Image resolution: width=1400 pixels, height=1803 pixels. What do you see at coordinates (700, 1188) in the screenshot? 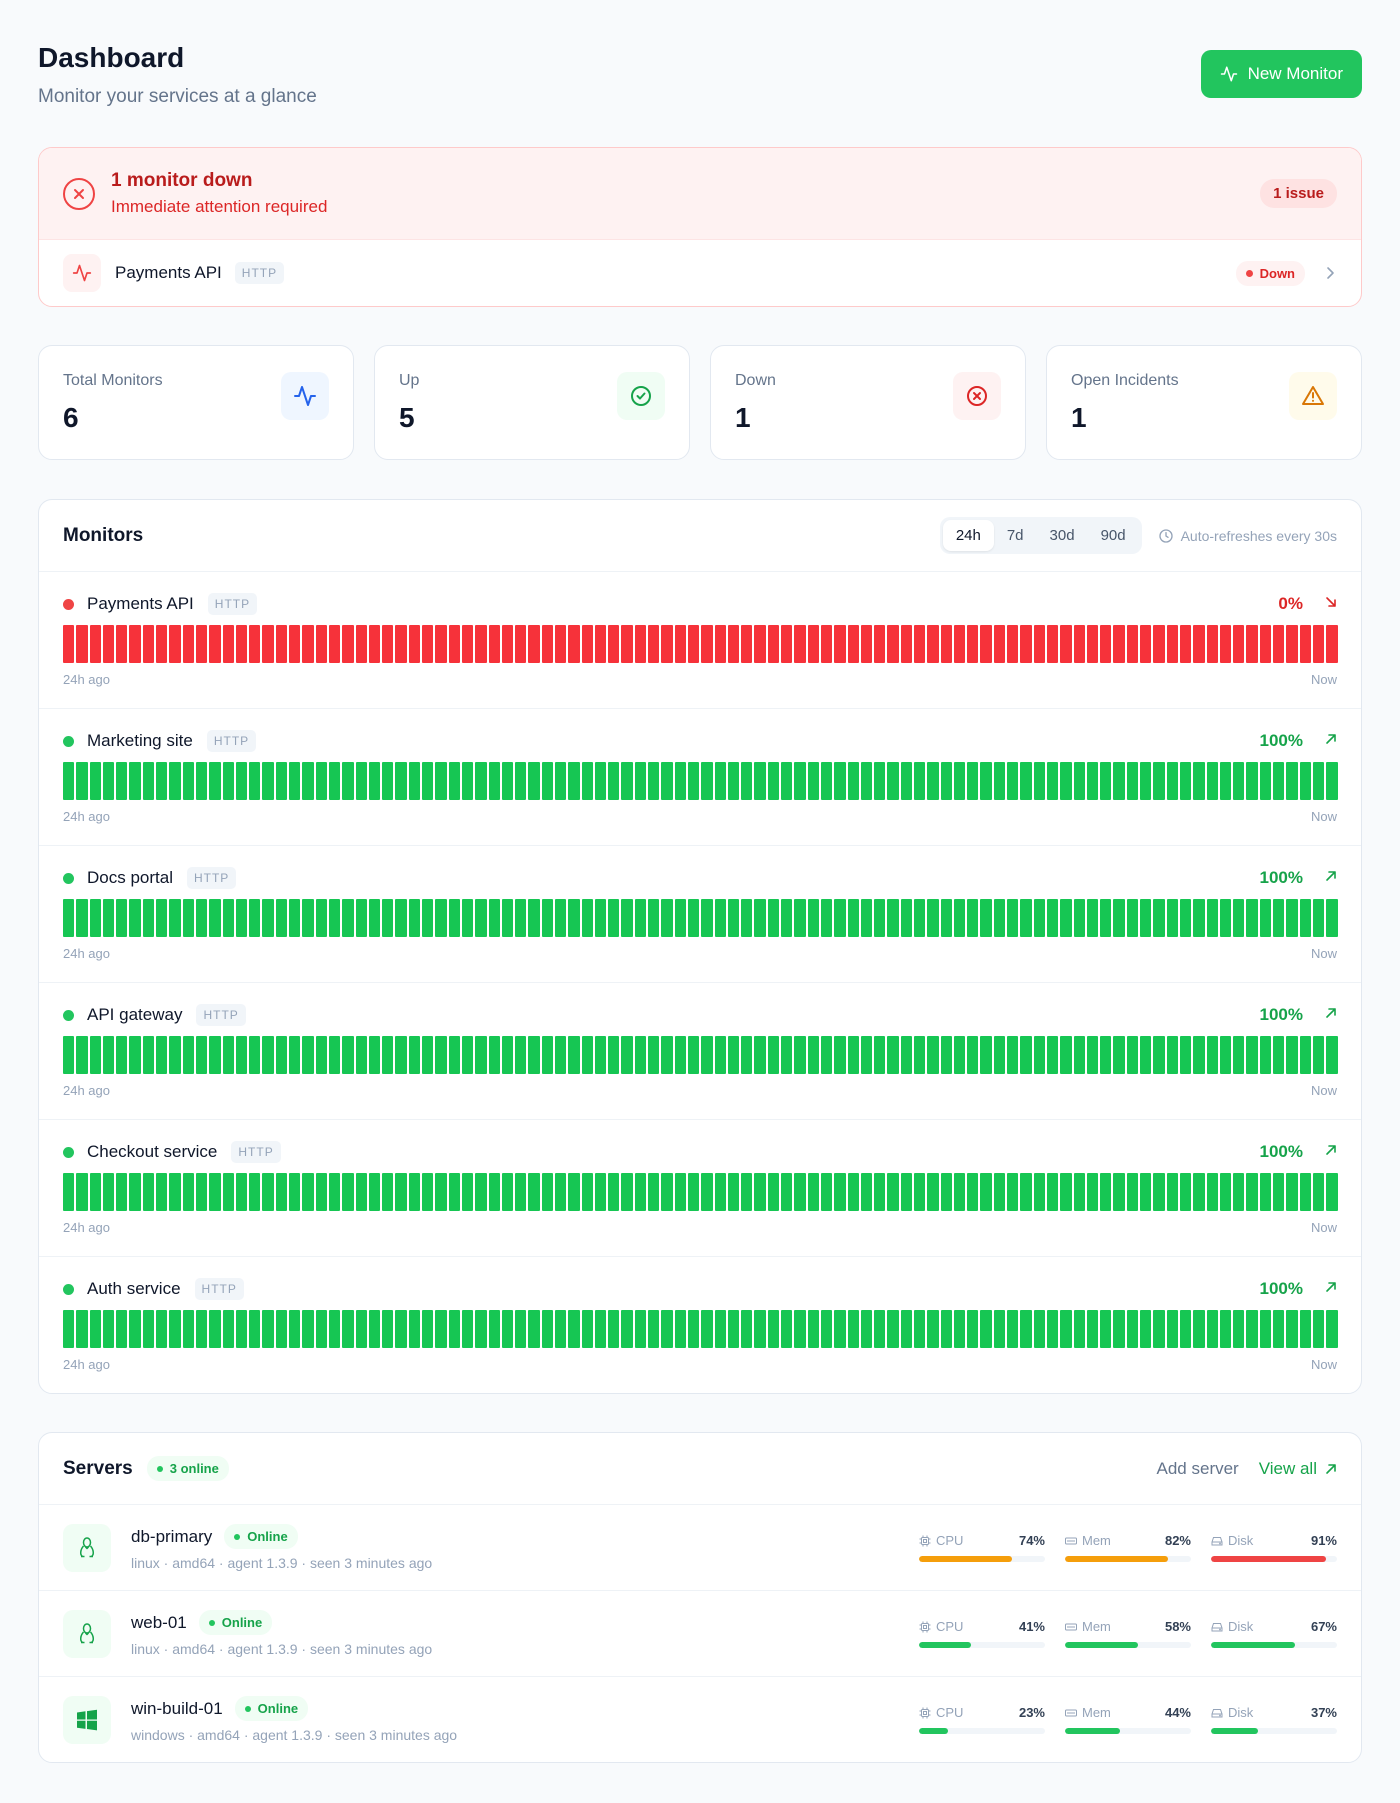
I see `monitor-row: Checkout service HTTP 100% 24h ago Now` at bounding box center [700, 1188].